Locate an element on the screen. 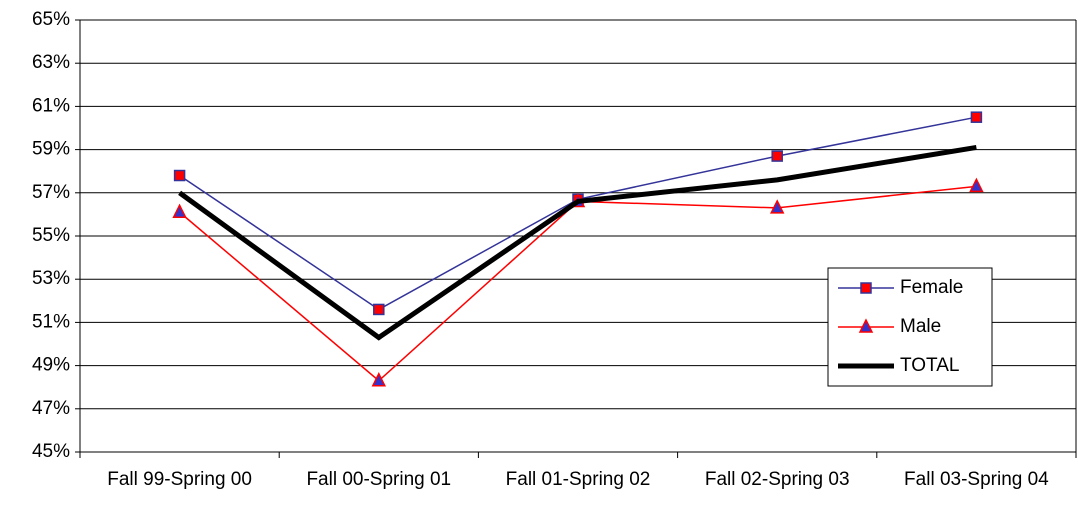 Image resolution: width=1078 pixels, height=506 pixels. y-tick-label: 65% is located at coordinates (51, 19).